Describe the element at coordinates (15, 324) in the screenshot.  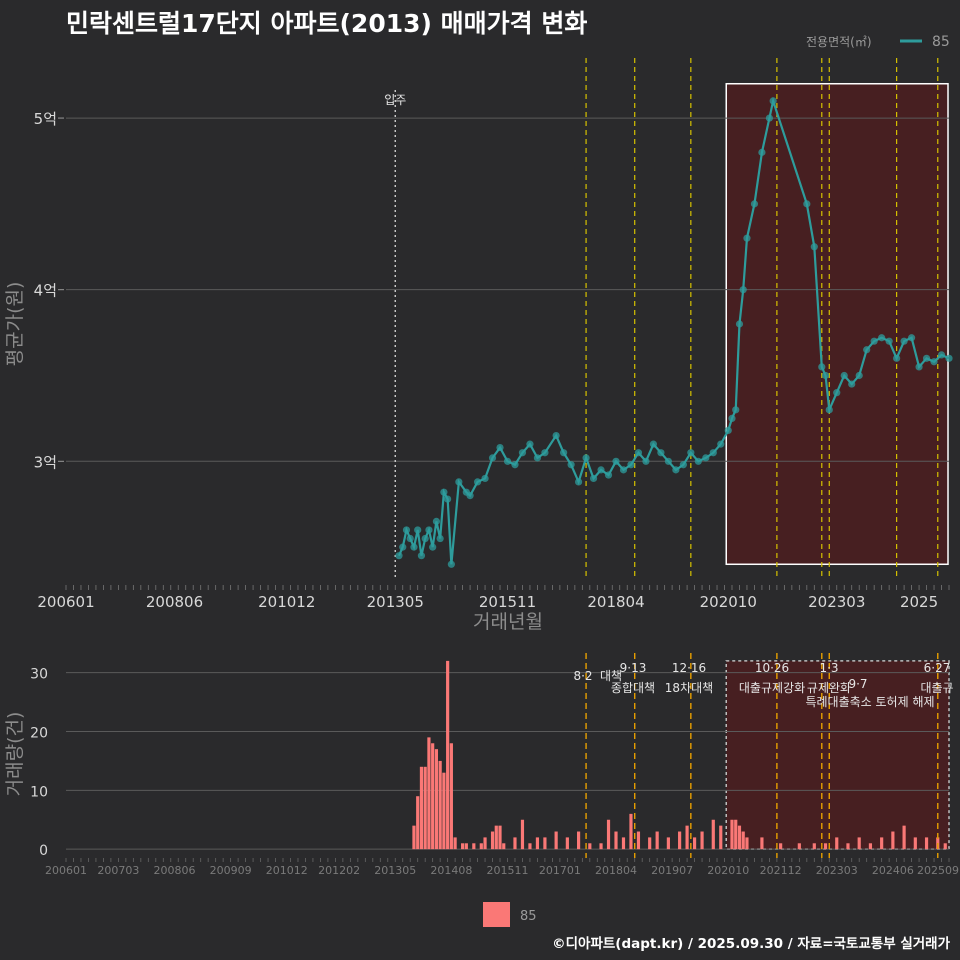
I see `y-axis-label: 평균가(원)` at that location.